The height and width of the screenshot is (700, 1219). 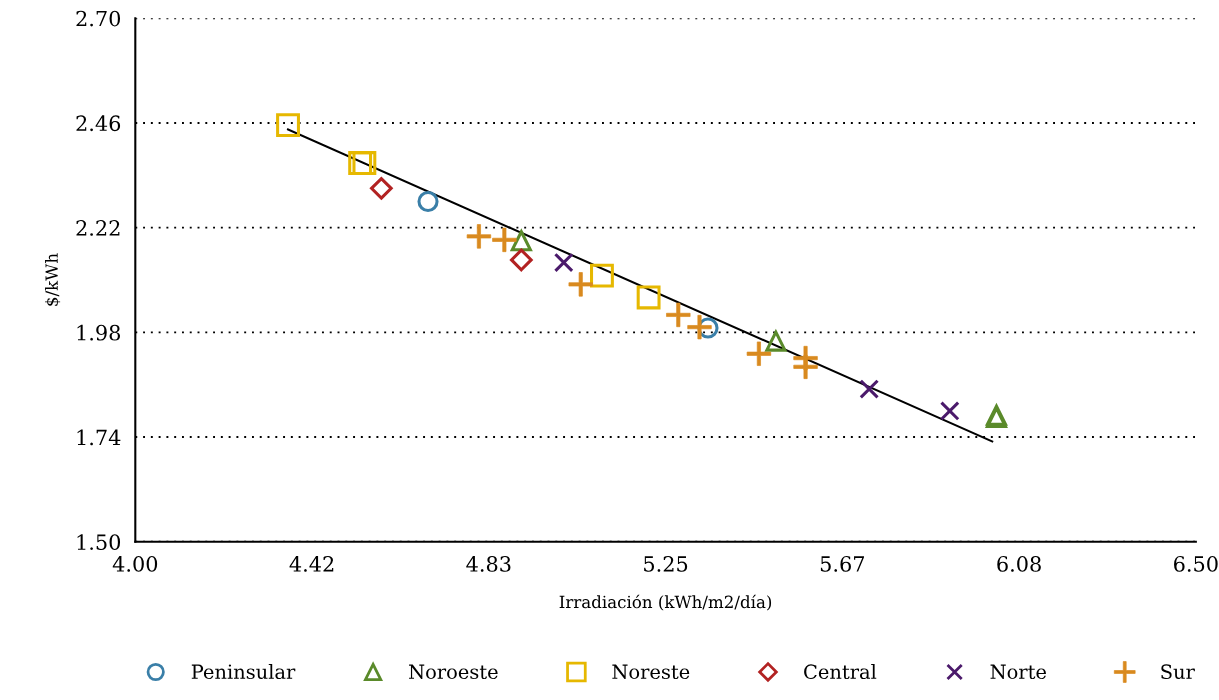 I want to click on y-tick-label: 2.46, so click(x=98, y=123).